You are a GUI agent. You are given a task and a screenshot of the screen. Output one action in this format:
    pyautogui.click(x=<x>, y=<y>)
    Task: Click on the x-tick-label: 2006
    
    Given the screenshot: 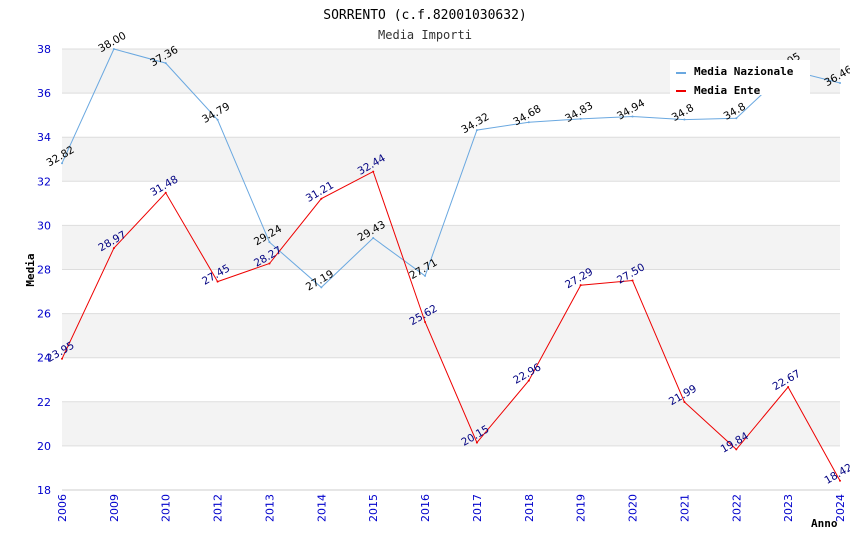 What is the action you would take?
    pyautogui.click(x=62, y=508)
    